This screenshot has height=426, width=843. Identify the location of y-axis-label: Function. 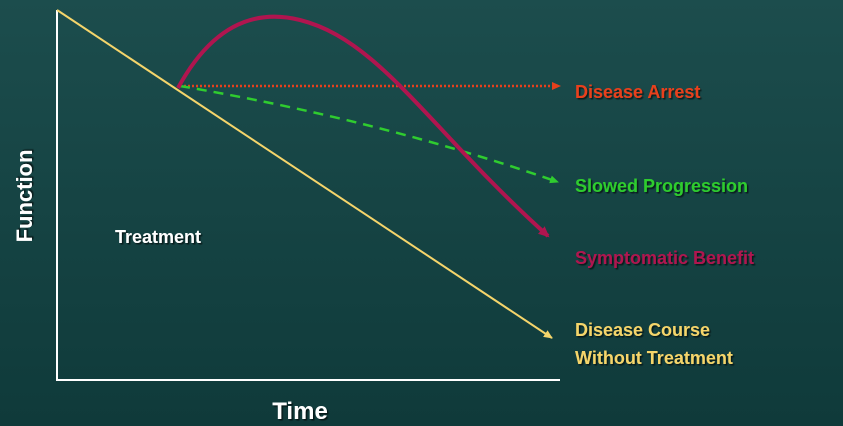
(24, 196).